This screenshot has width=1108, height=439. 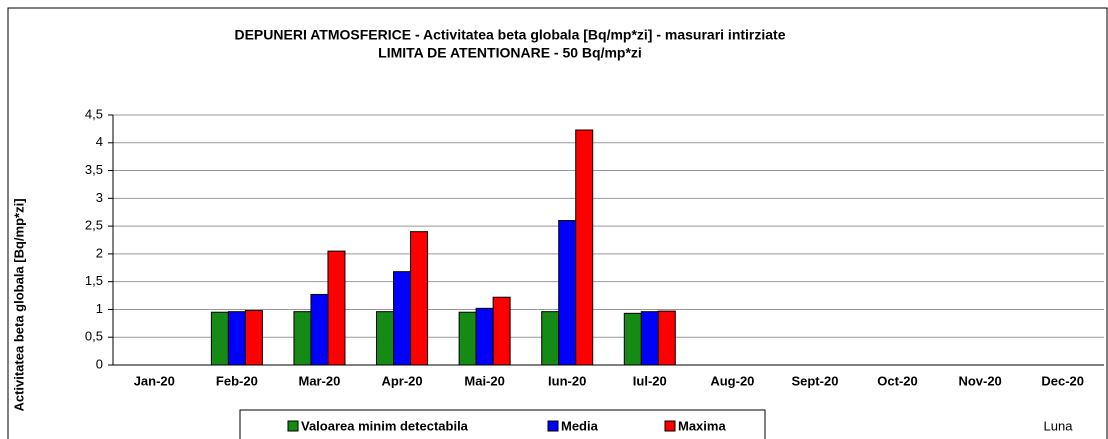 What do you see at coordinates (94, 113) in the screenshot?
I see `y-tick-label: 4,5` at bounding box center [94, 113].